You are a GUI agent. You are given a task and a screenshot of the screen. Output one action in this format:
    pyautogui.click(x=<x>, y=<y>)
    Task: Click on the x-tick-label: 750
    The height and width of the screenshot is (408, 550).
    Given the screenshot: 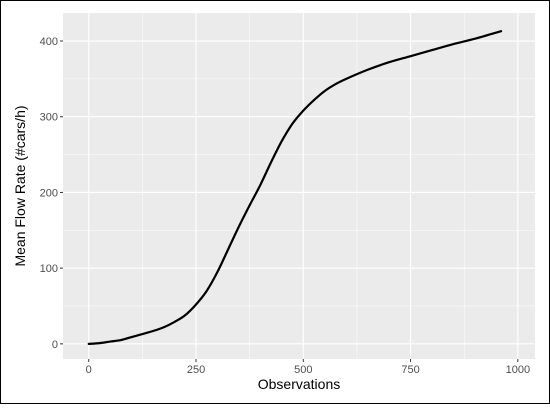 What is the action you would take?
    pyautogui.click(x=410, y=370)
    